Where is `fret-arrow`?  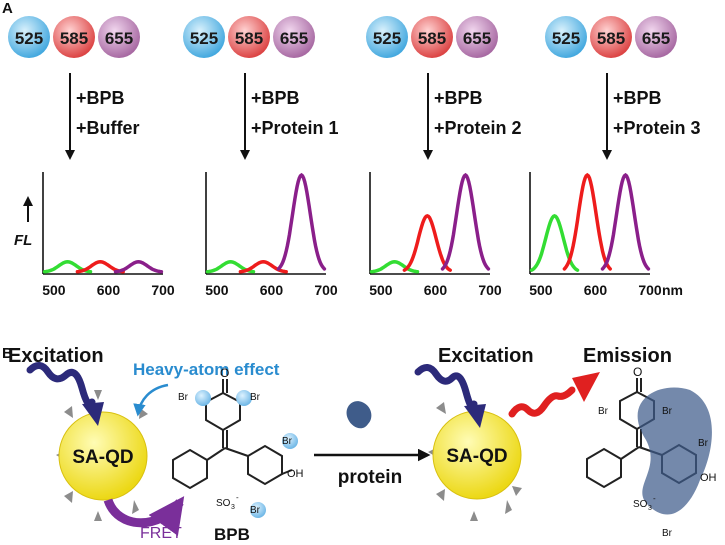 fret-arrow is located at coordinates (144, 516).